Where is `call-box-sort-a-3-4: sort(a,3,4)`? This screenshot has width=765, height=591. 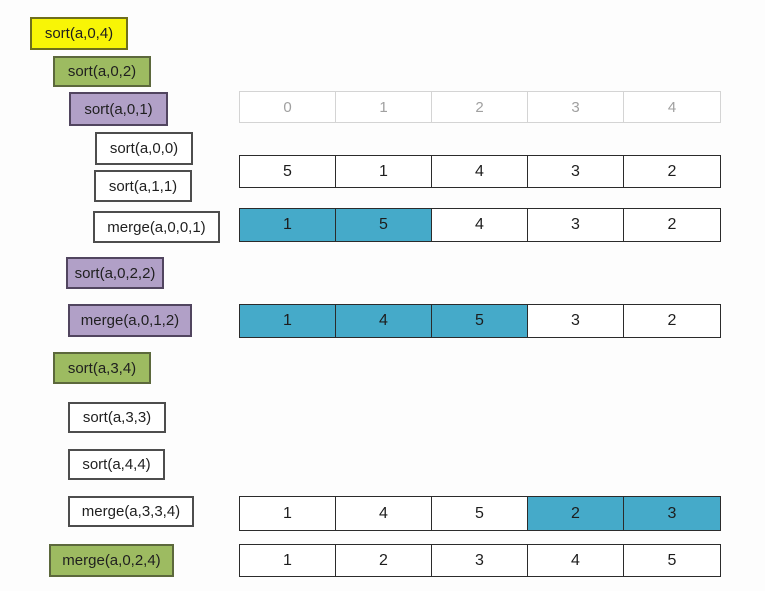
call-box-sort-a-3-4: sort(a,3,4) is located at coordinates (102, 368).